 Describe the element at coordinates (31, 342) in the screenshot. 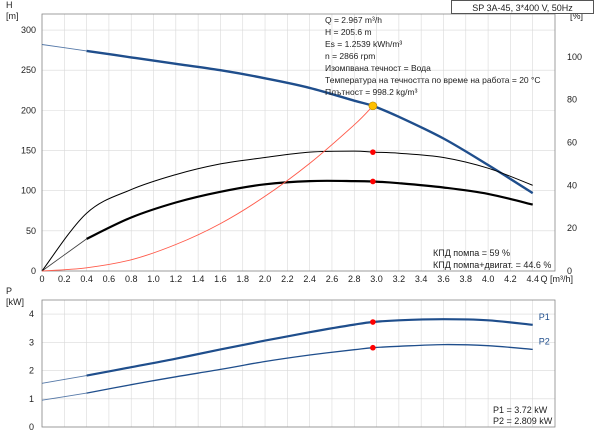

I see `y-power-tick-label: 3` at that location.